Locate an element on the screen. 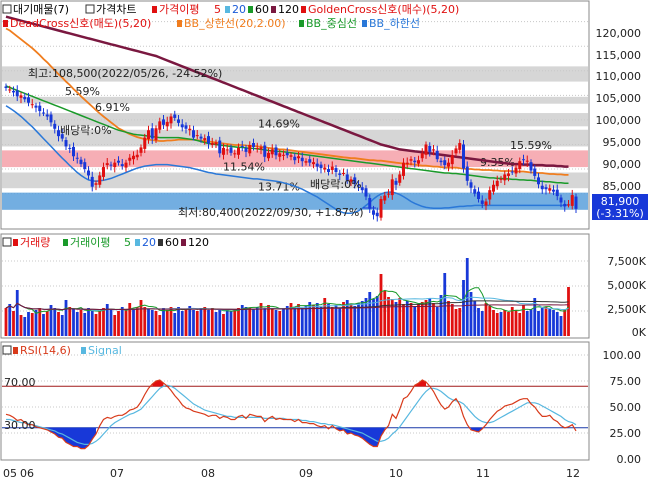 The height and width of the screenshot is (482, 651). legend-vol-ma20: 20 is located at coordinates (149, 242).